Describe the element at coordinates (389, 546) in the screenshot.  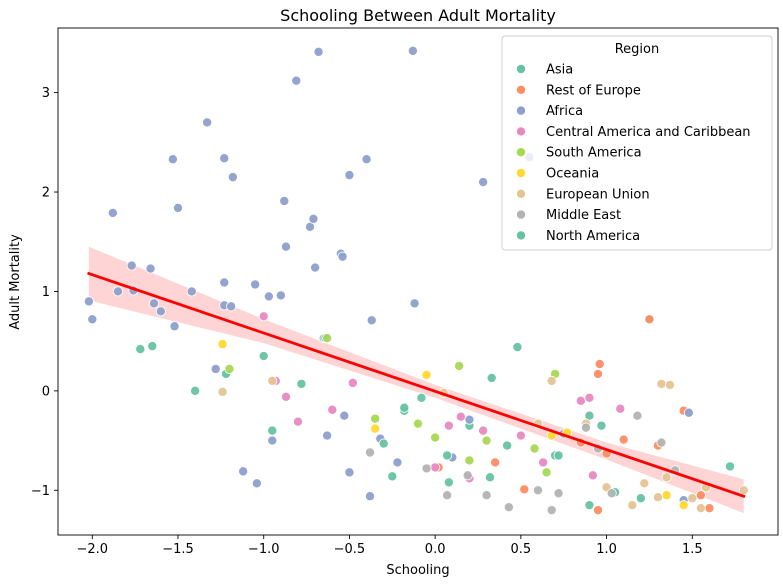
I see `x-axis: −2.0 −1.5 −1.0 −0.5 0.0 0.5 1.0 1.5` at that location.